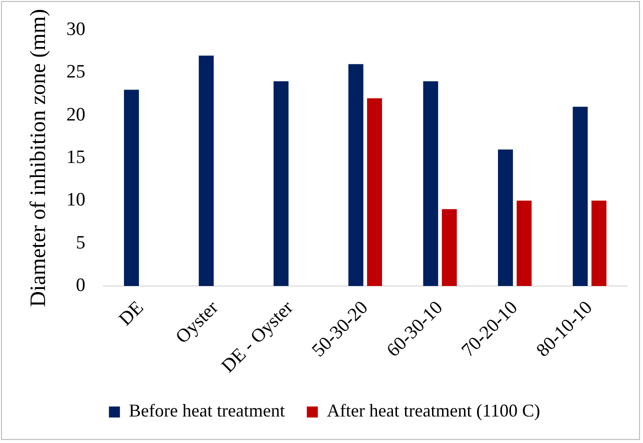  I want to click on y-tick-label: 10, so click(76, 200).